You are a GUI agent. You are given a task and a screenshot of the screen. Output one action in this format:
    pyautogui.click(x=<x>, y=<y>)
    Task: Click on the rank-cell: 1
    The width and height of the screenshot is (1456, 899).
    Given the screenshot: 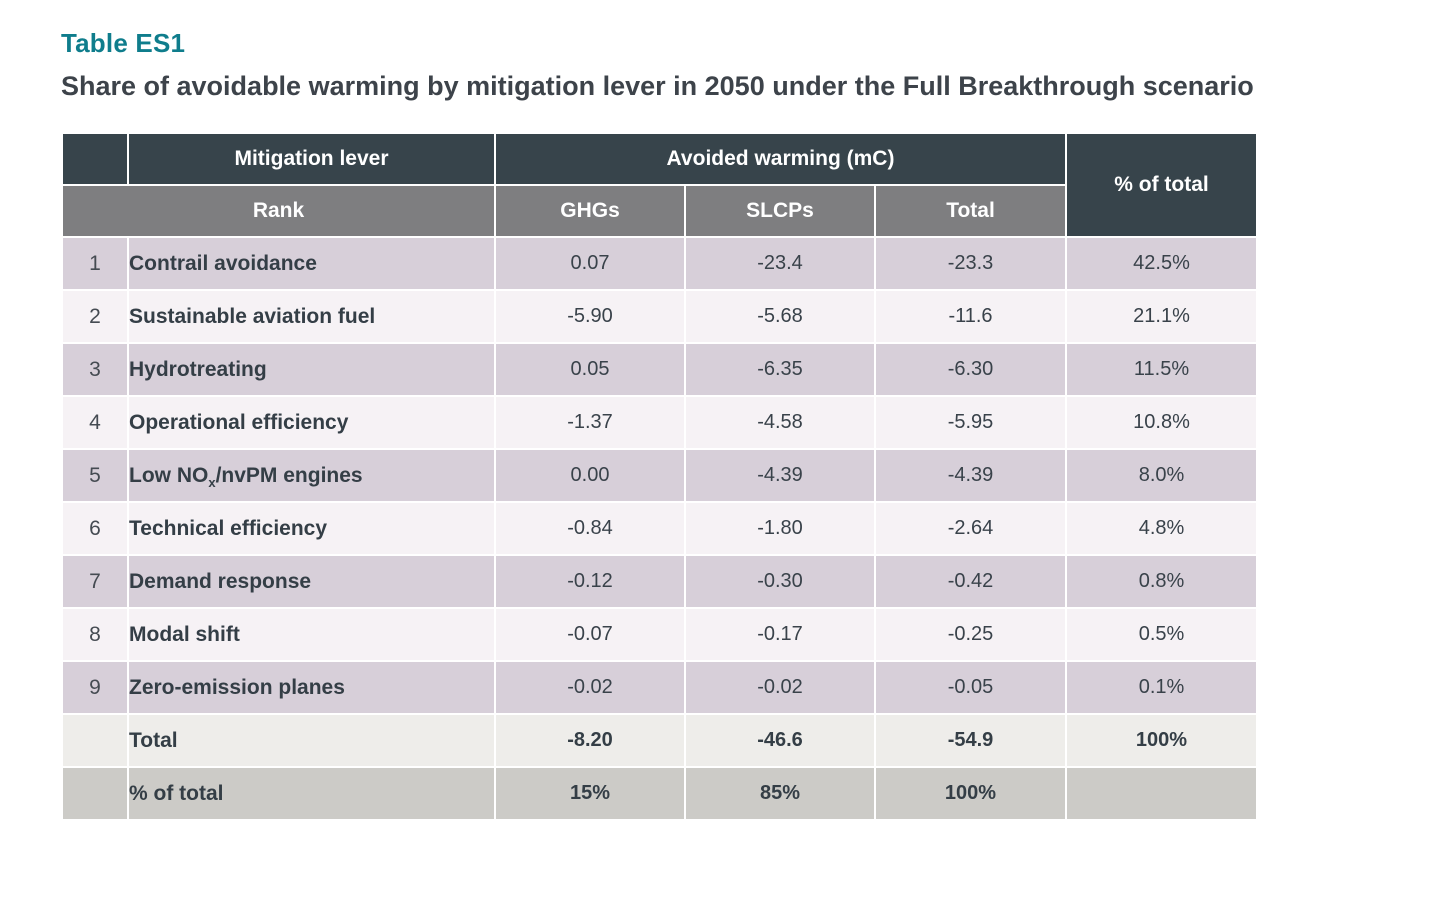 What is the action you would take?
    pyautogui.click(x=95, y=263)
    